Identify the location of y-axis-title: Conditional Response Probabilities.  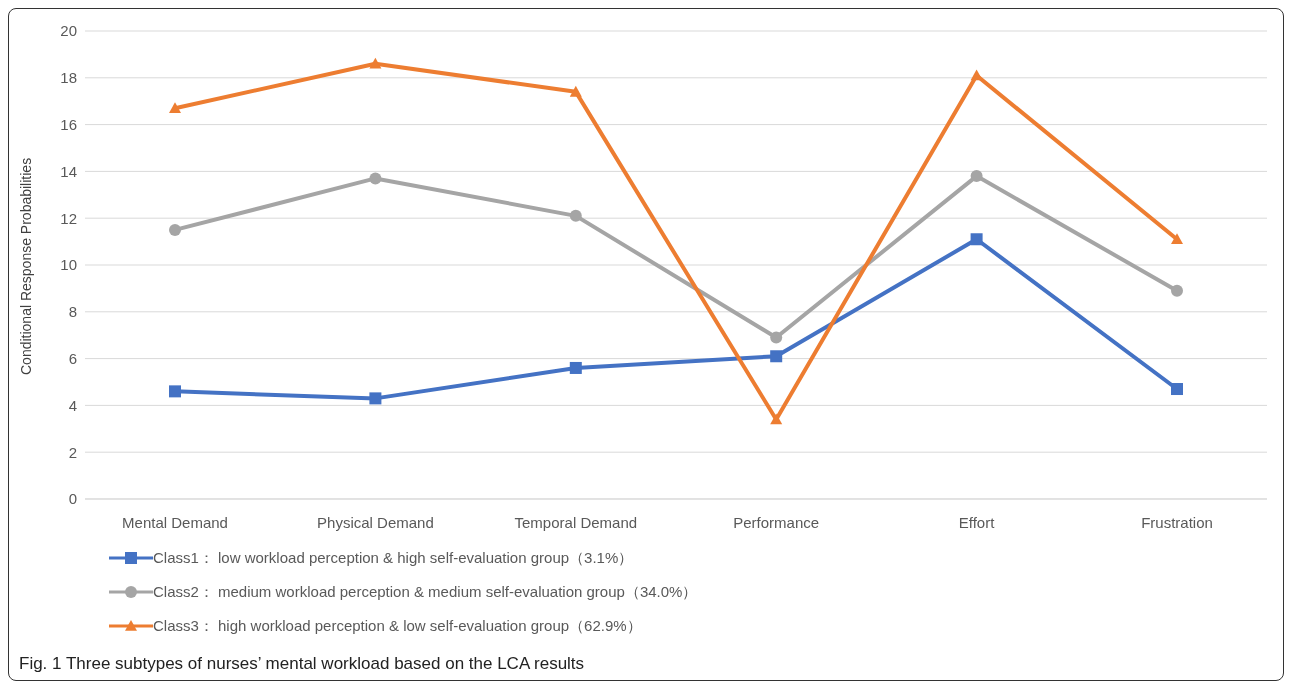
(25, 266).